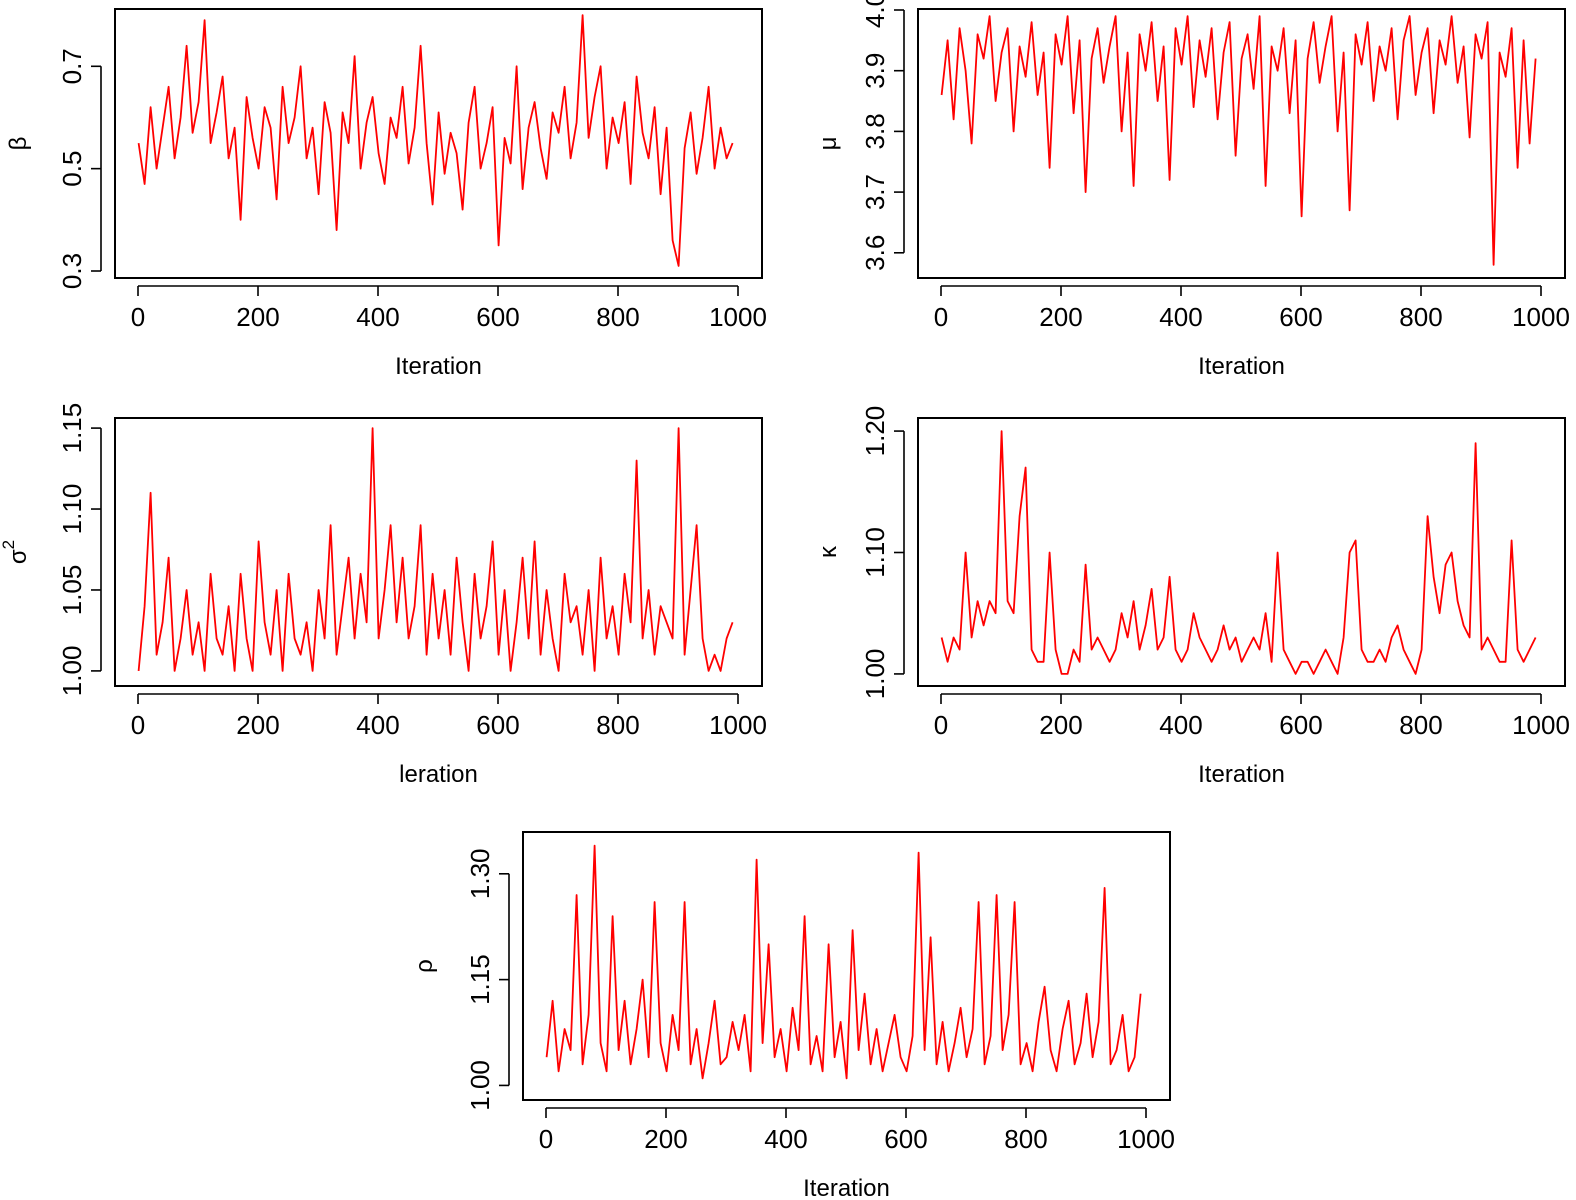 The height and width of the screenshot is (1200, 1576). I want to click on kappa-trace-line, so click(1238, 552).